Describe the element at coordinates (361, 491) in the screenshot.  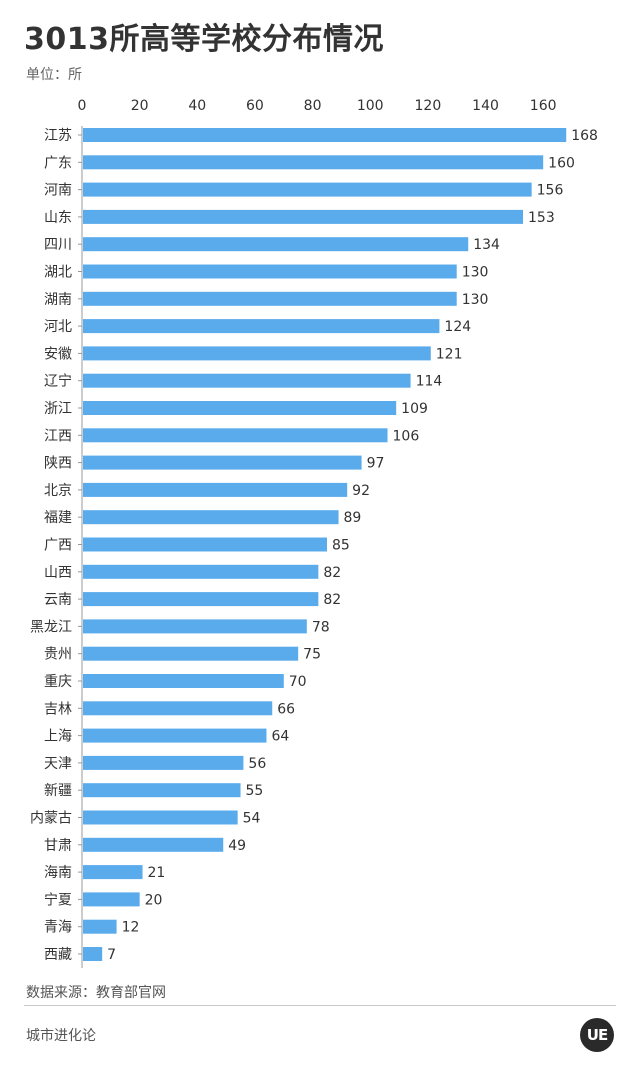
I see `data-label: 92` at that location.